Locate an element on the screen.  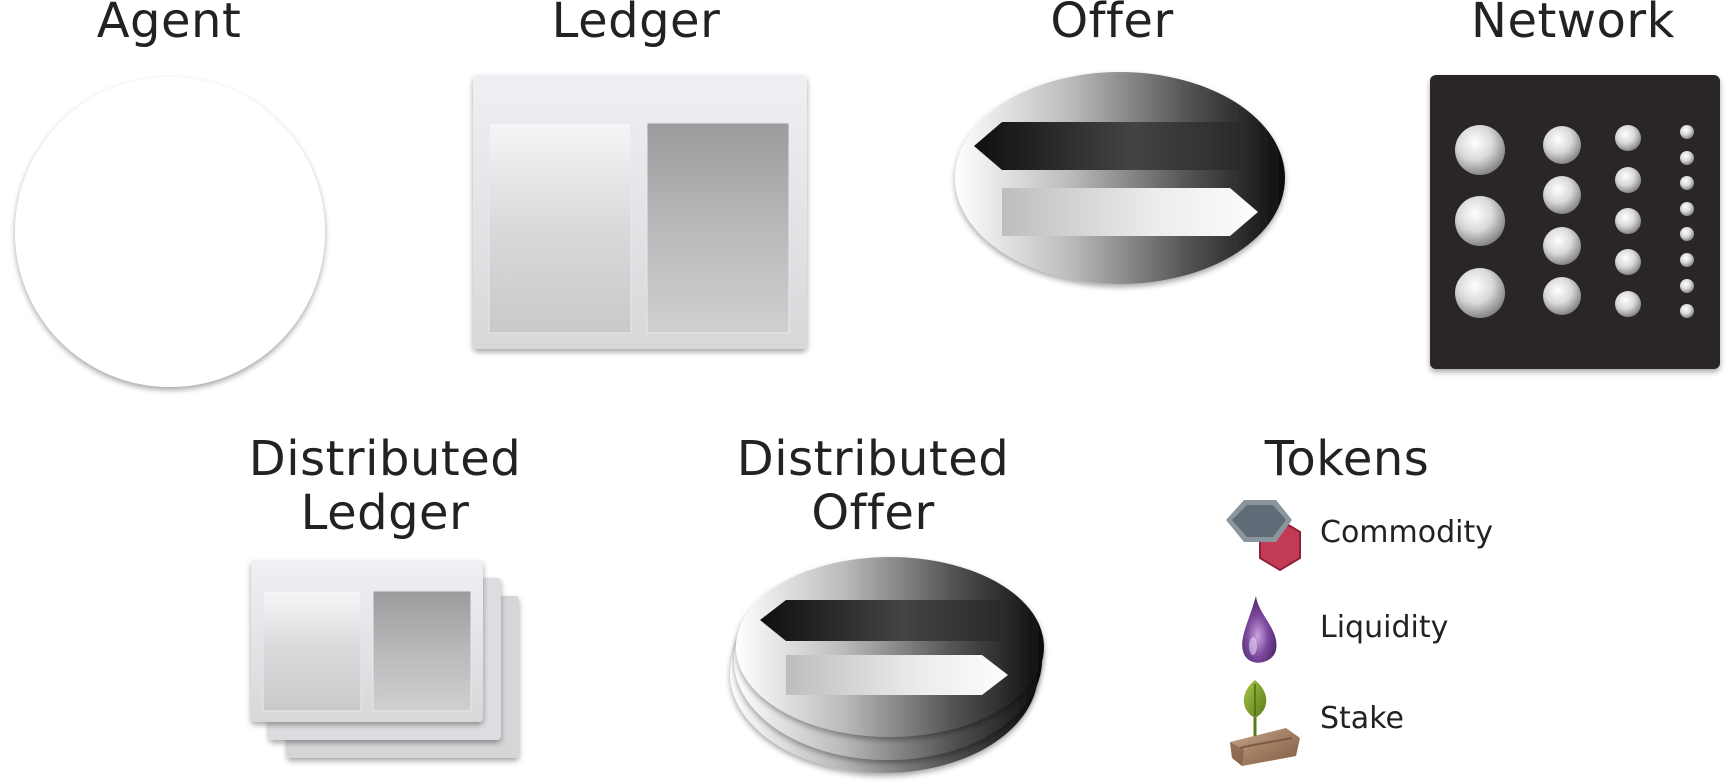
distributed-ledger-title-line1: Distributed is located at coordinates (385, 459).